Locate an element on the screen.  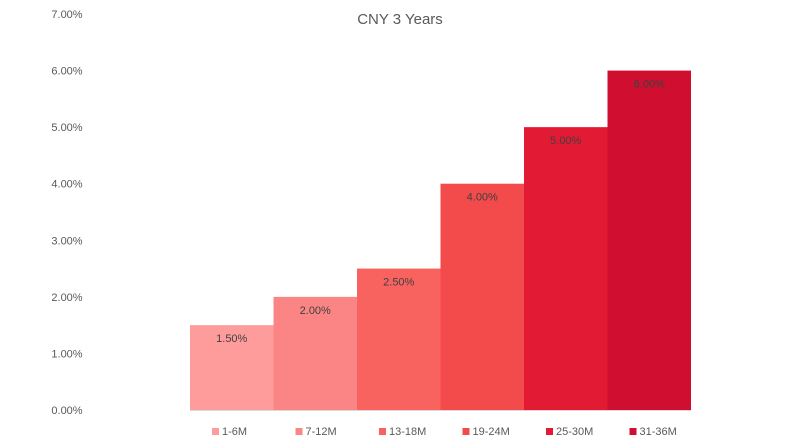
y-tick-label: 3.00% is located at coordinates (66, 241).